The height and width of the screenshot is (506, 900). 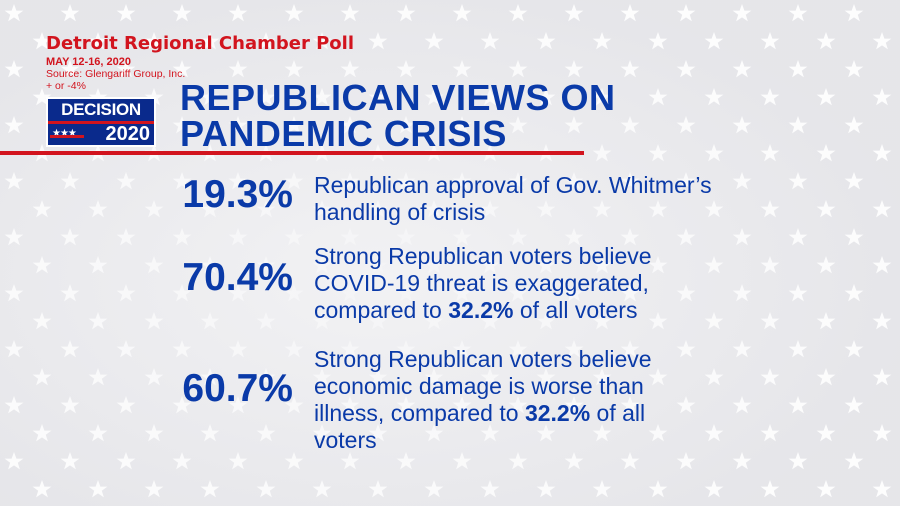 What do you see at coordinates (381, 310) in the screenshot?
I see `stat-text-segment: compared to` at bounding box center [381, 310].